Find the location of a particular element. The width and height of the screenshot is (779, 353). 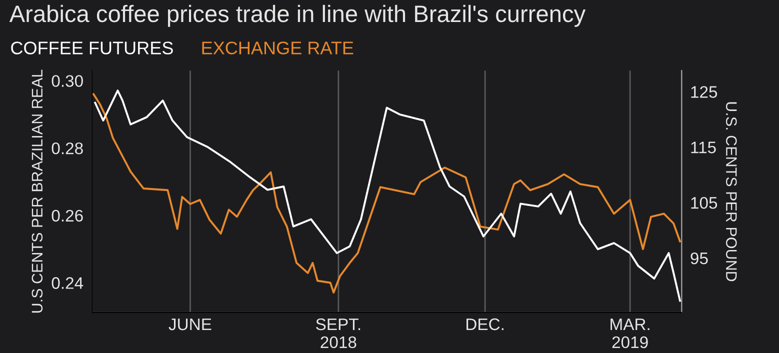

x-tick-label: MAR. 2019 is located at coordinates (630, 333).